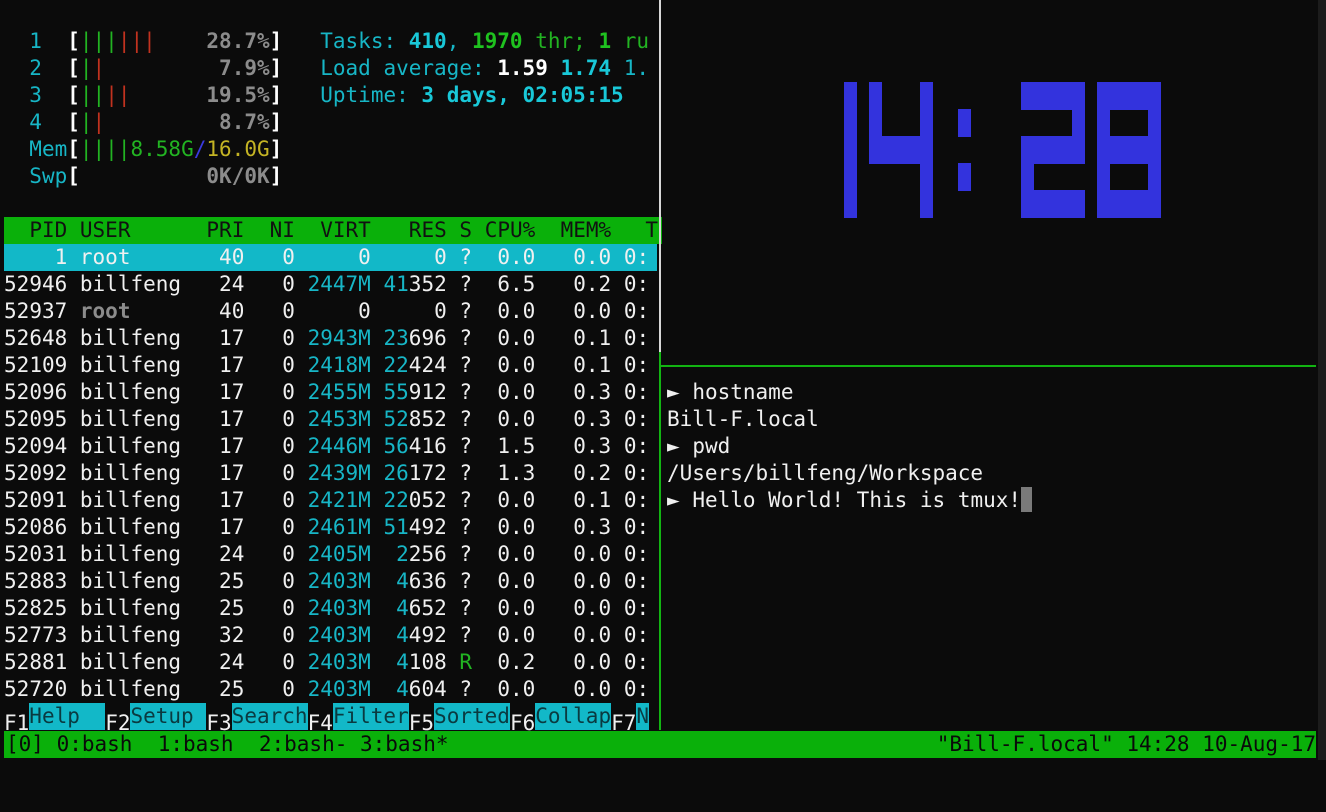 The width and height of the screenshot is (1326, 812). What do you see at coordinates (409, 500) in the screenshot?
I see `process-res: 22052` at bounding box center [409, 500].